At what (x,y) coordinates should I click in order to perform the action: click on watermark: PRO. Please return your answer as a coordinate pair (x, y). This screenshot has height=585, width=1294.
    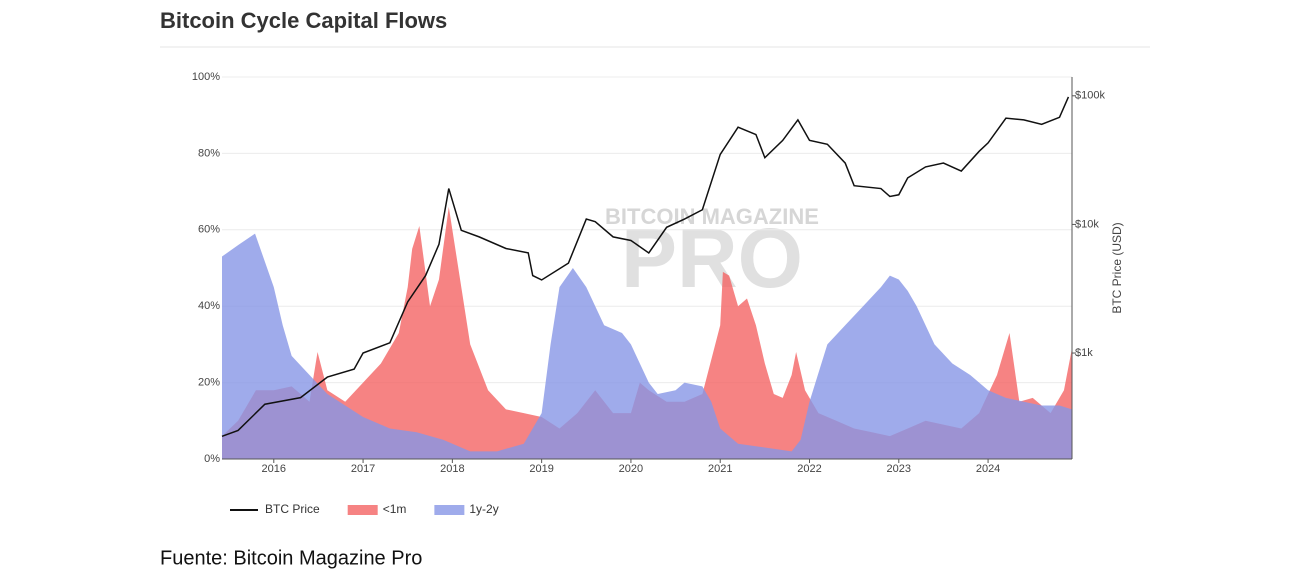
    Looking at the image, I should click on (712, 258).